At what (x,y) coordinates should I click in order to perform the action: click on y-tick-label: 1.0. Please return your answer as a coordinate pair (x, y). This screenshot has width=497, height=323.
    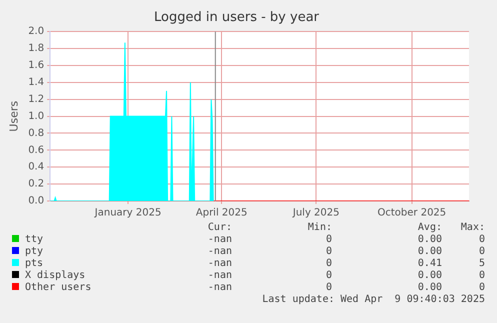
    Looking at the image, I should click on (36, 116).